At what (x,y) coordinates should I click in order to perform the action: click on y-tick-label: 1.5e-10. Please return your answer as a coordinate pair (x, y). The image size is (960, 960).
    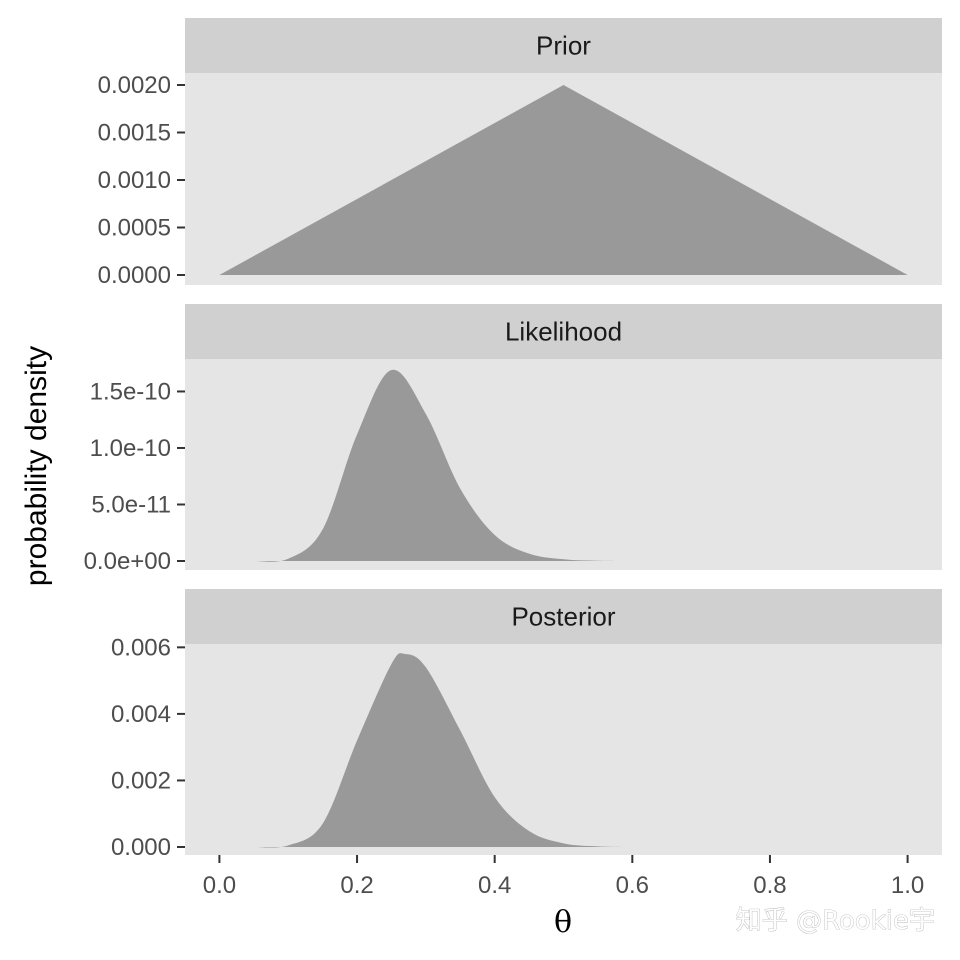
    Looking at the image, I should click on (130, 391).